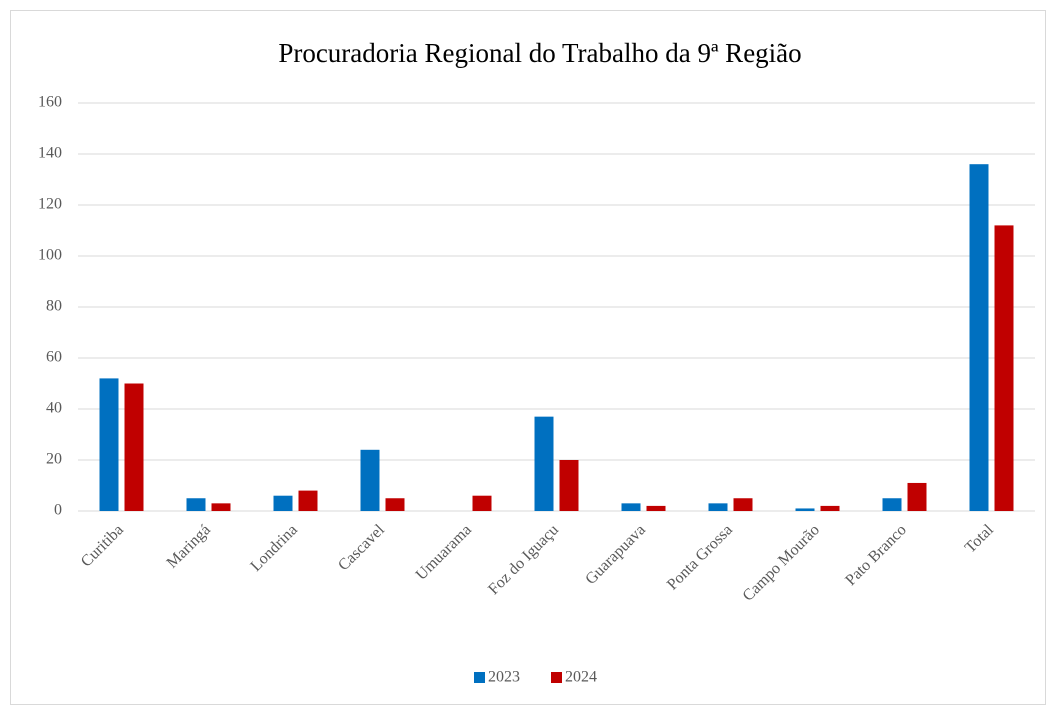 The height and width of the screenshot is (711, 1056). I want to click on legend-label: 2023, so click(504, 677).